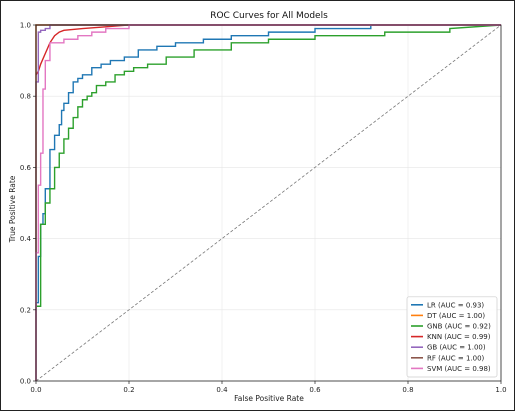 The width and height of the screenshot is (515, 412). What do you see at coordinates (459, 327) in the screenshot?
I see `legend-label-gnb: GNB (AUC = 0.92)` at bounding box center [459, 327].